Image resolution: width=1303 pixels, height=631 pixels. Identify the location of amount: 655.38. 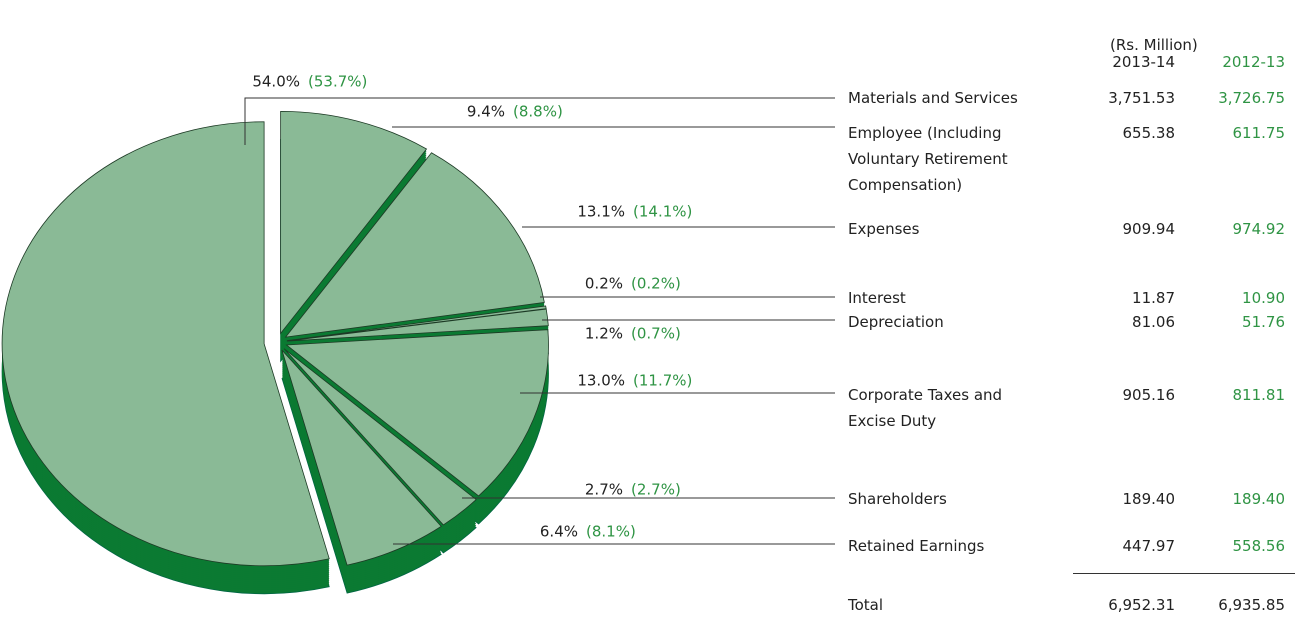
(1149, 133).